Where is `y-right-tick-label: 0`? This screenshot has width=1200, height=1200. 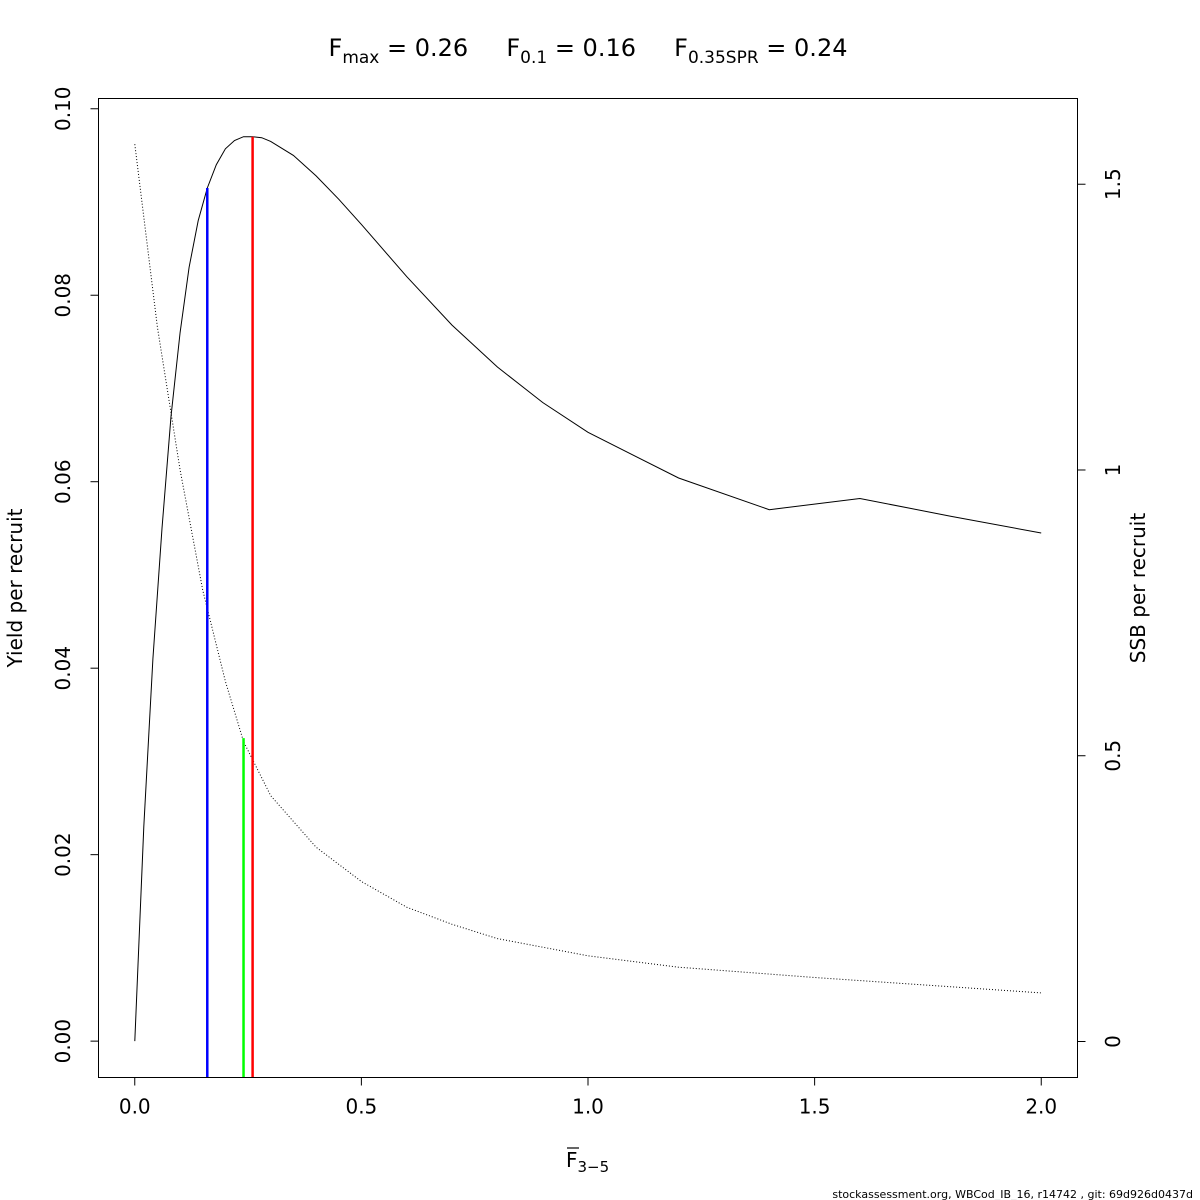
y-right-tick-label: 0 is located at coordinates (1113, 1041).